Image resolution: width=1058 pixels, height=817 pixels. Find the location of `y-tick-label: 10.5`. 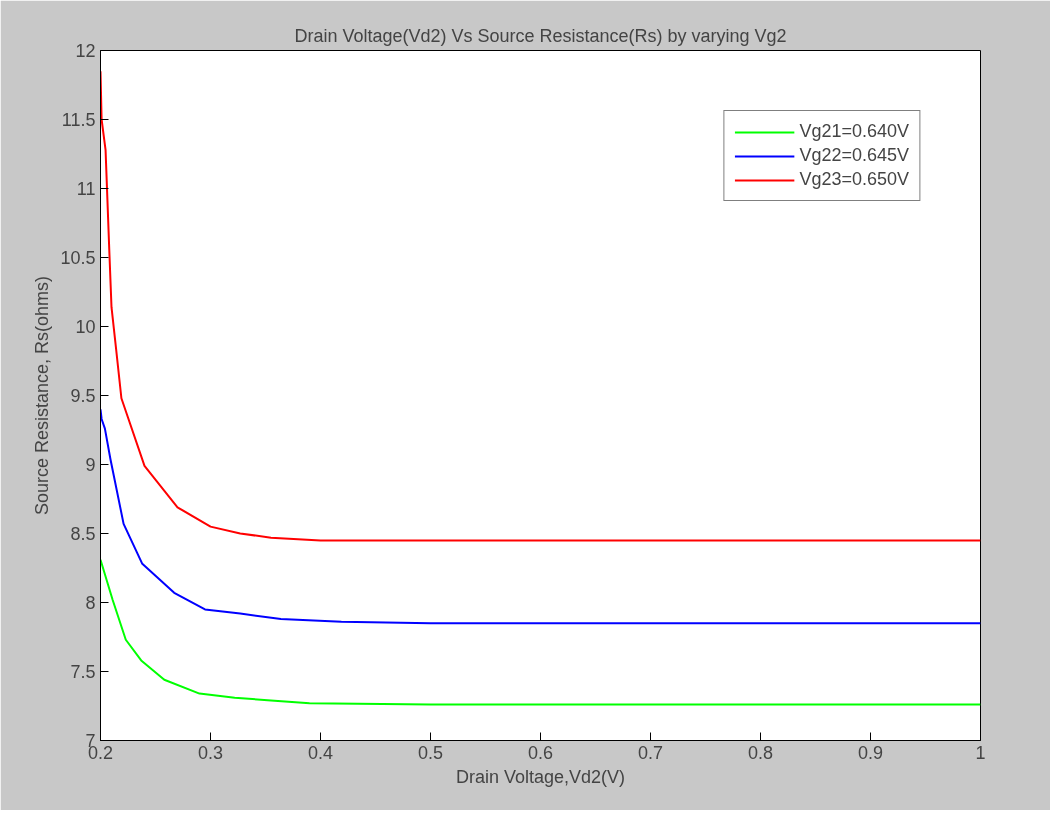

y-tick-label: 10.5 is located at coordinates (78, 258).